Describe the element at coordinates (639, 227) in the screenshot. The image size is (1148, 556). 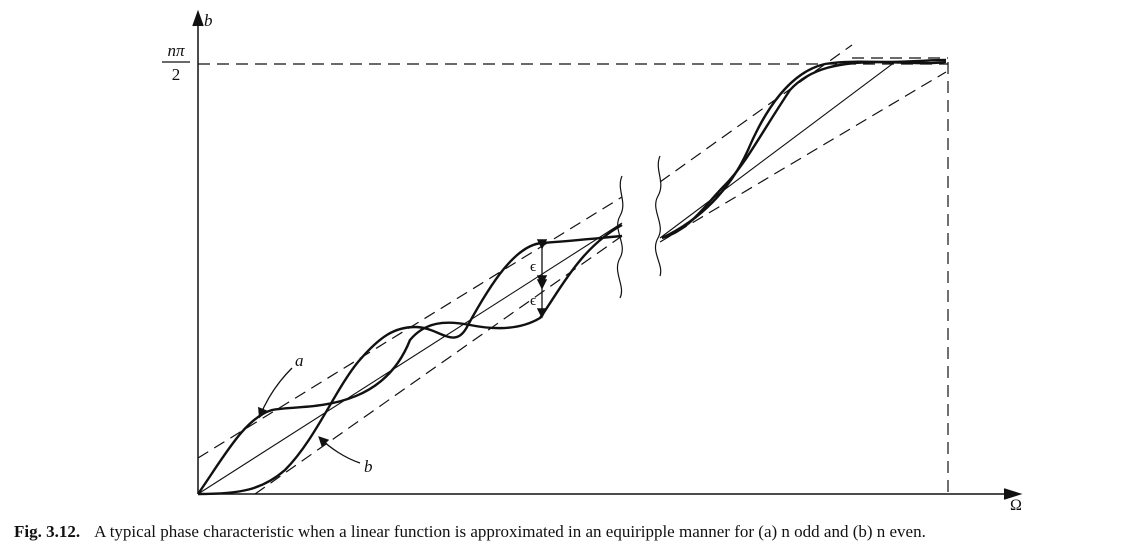
I see `axis-break-marks` at that location.